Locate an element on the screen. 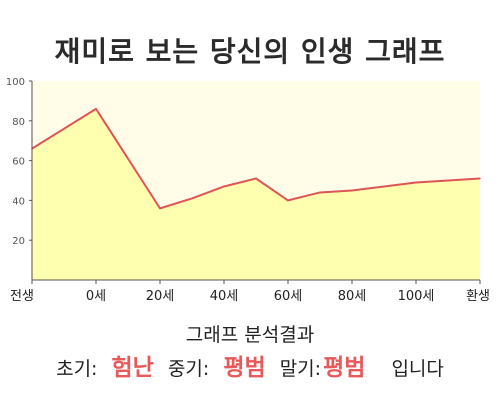 This screenshot has height=400, width=500. early-value: 험난 is located at coordinates (132, 368).